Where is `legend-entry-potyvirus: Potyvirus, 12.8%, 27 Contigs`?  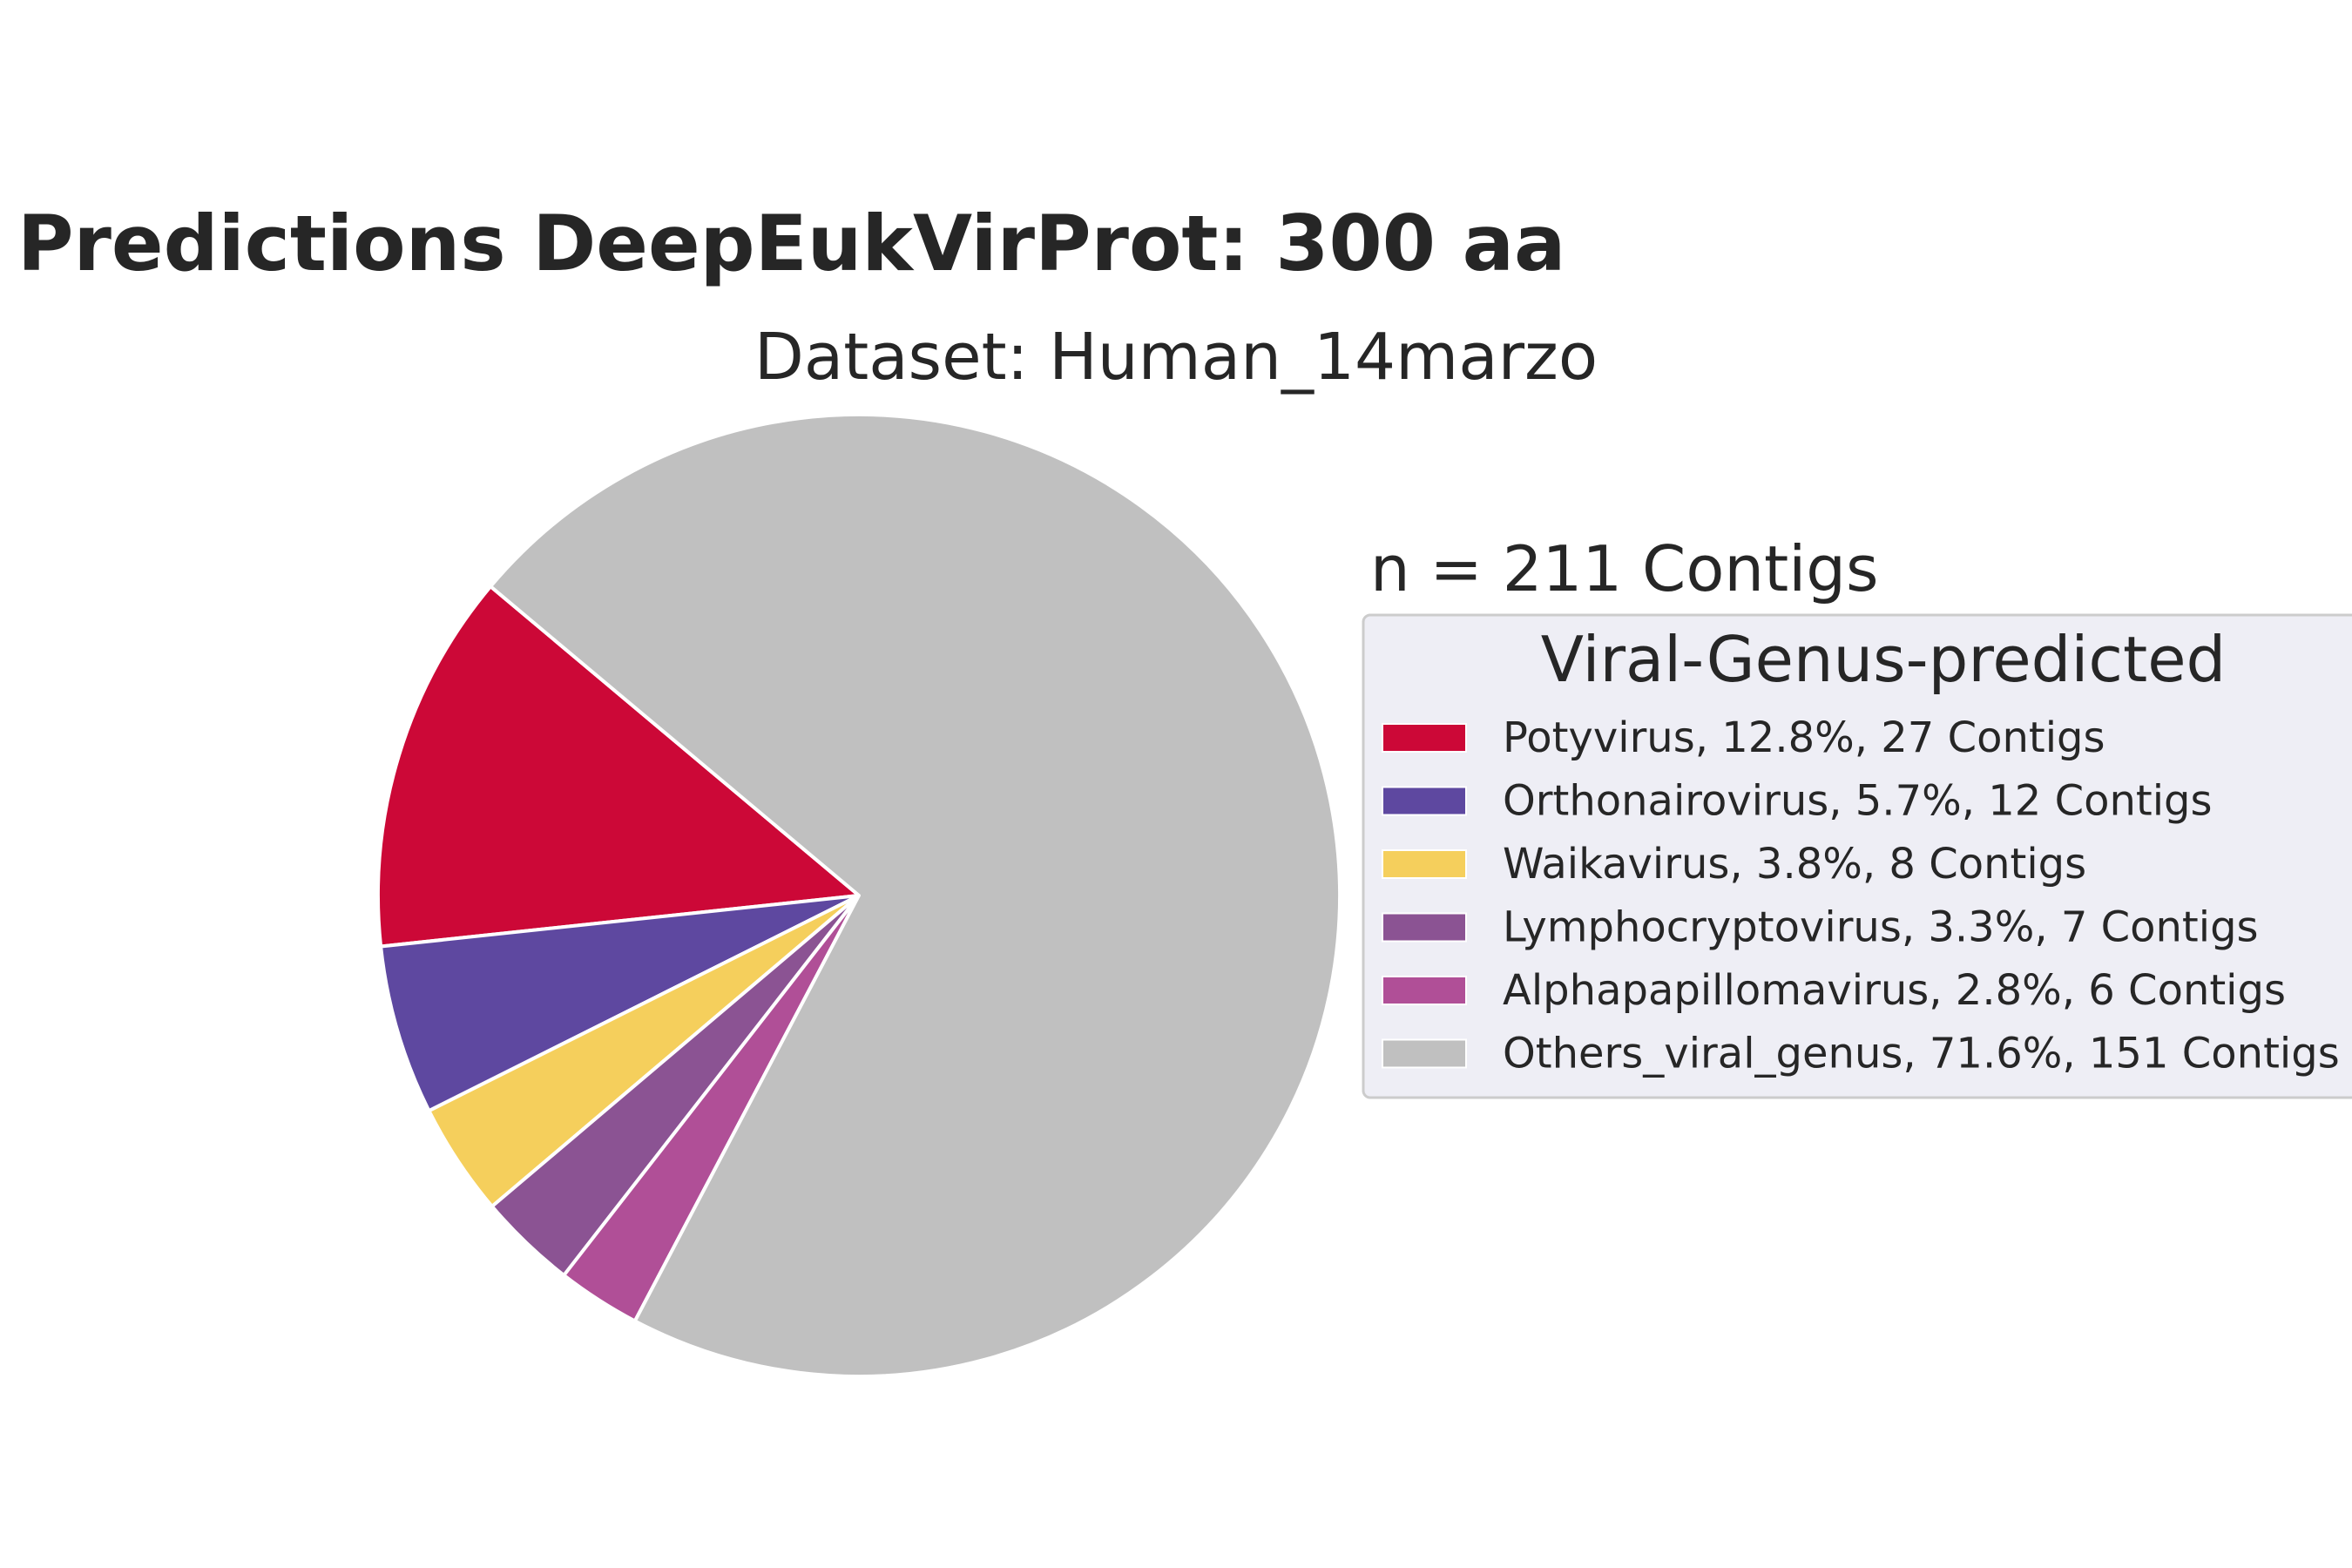
legend-entry-potyvirus: Potyvirus, 12.8%, 27 Contigs is located at coordinates (1743, 737).